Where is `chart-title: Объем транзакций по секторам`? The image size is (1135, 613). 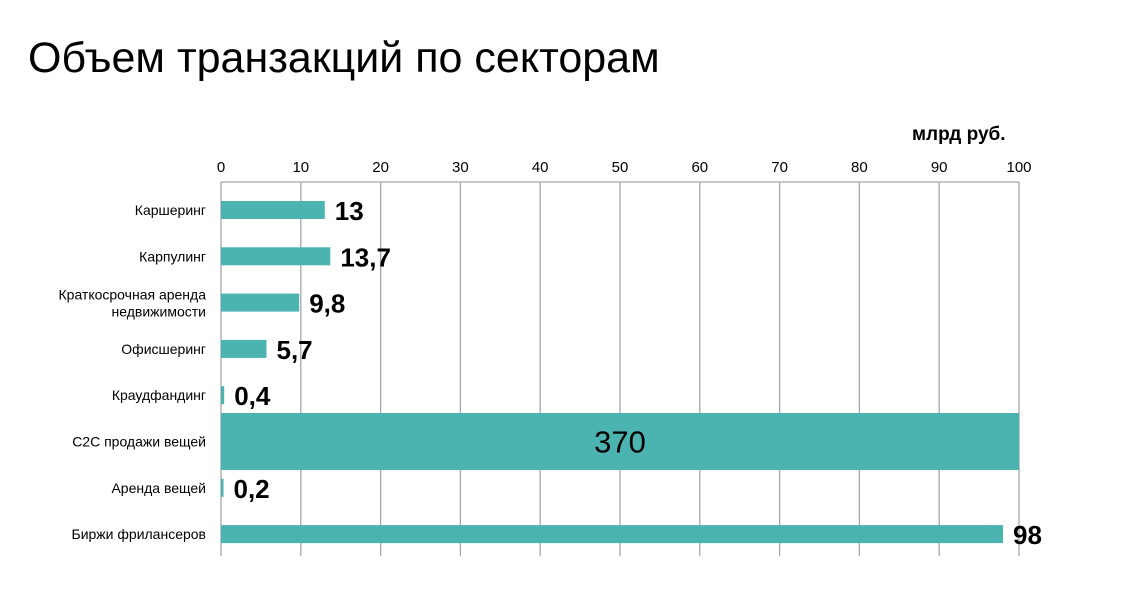 chart-title: Объем транзакций по секторам is located at coordinates (344, 58).